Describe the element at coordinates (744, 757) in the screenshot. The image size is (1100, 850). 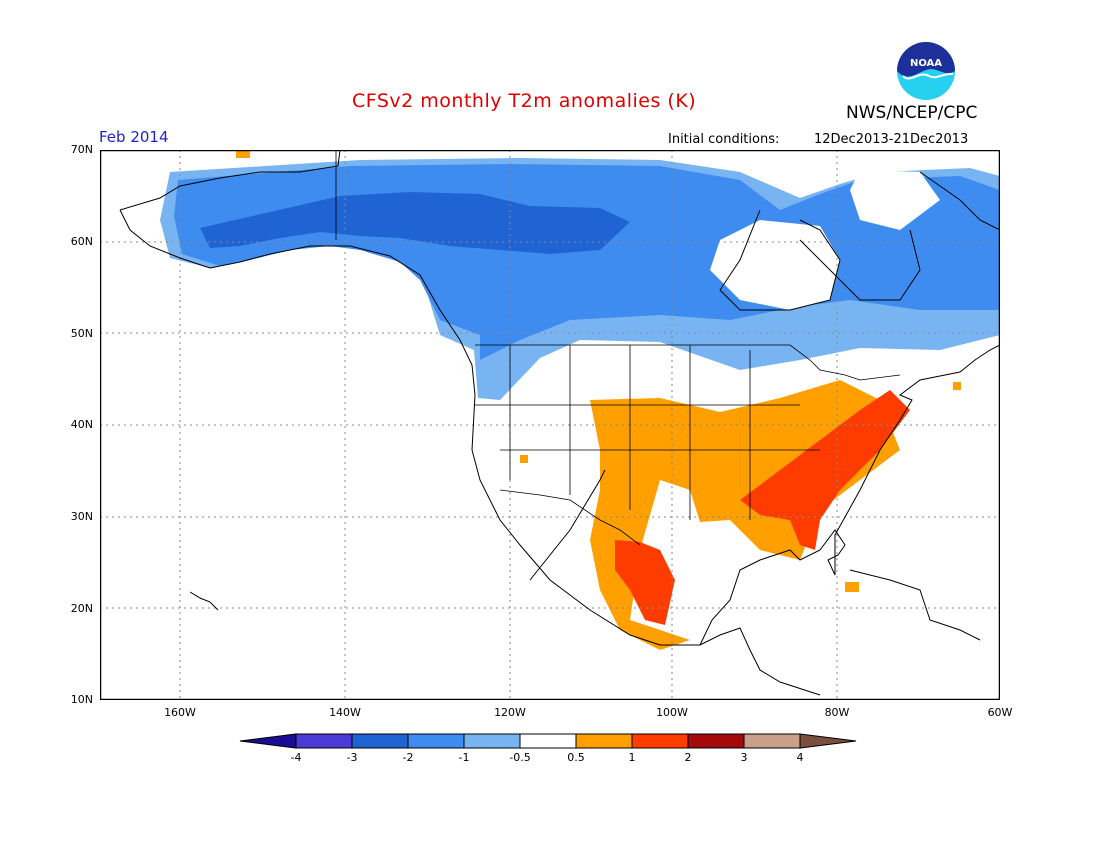
I see `colorbar-tick-label: 3` at that location.